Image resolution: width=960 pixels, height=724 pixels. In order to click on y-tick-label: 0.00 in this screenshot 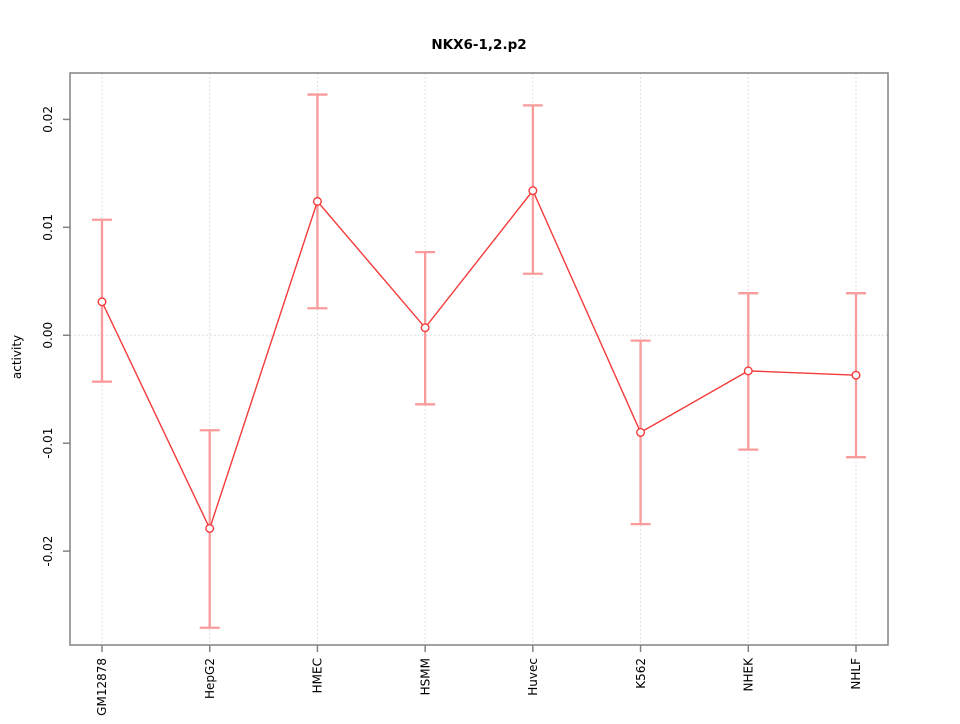, I will do `click(48, 335)`.